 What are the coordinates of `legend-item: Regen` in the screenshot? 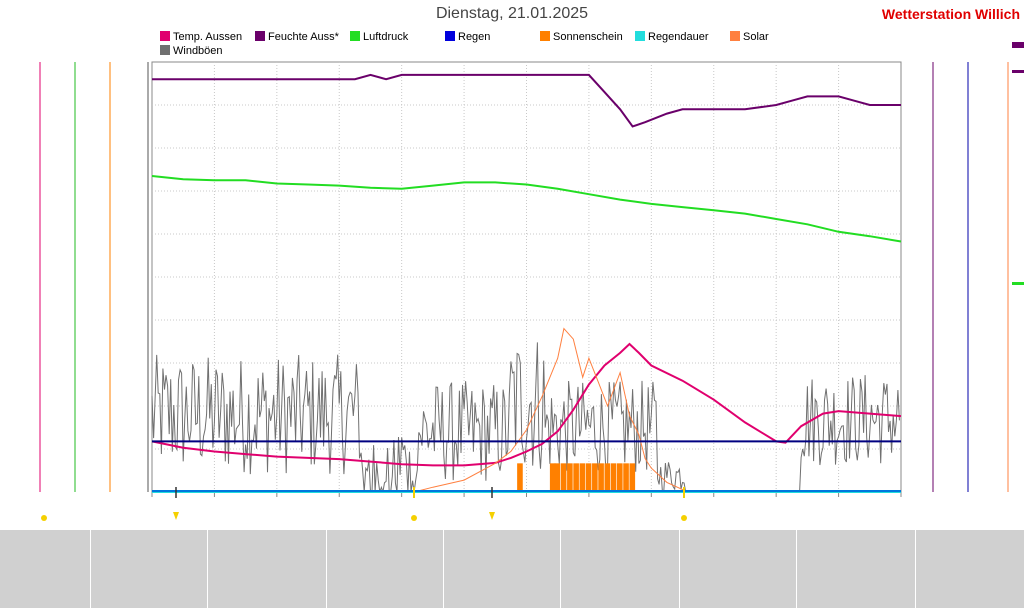 It's located at (467, 37).